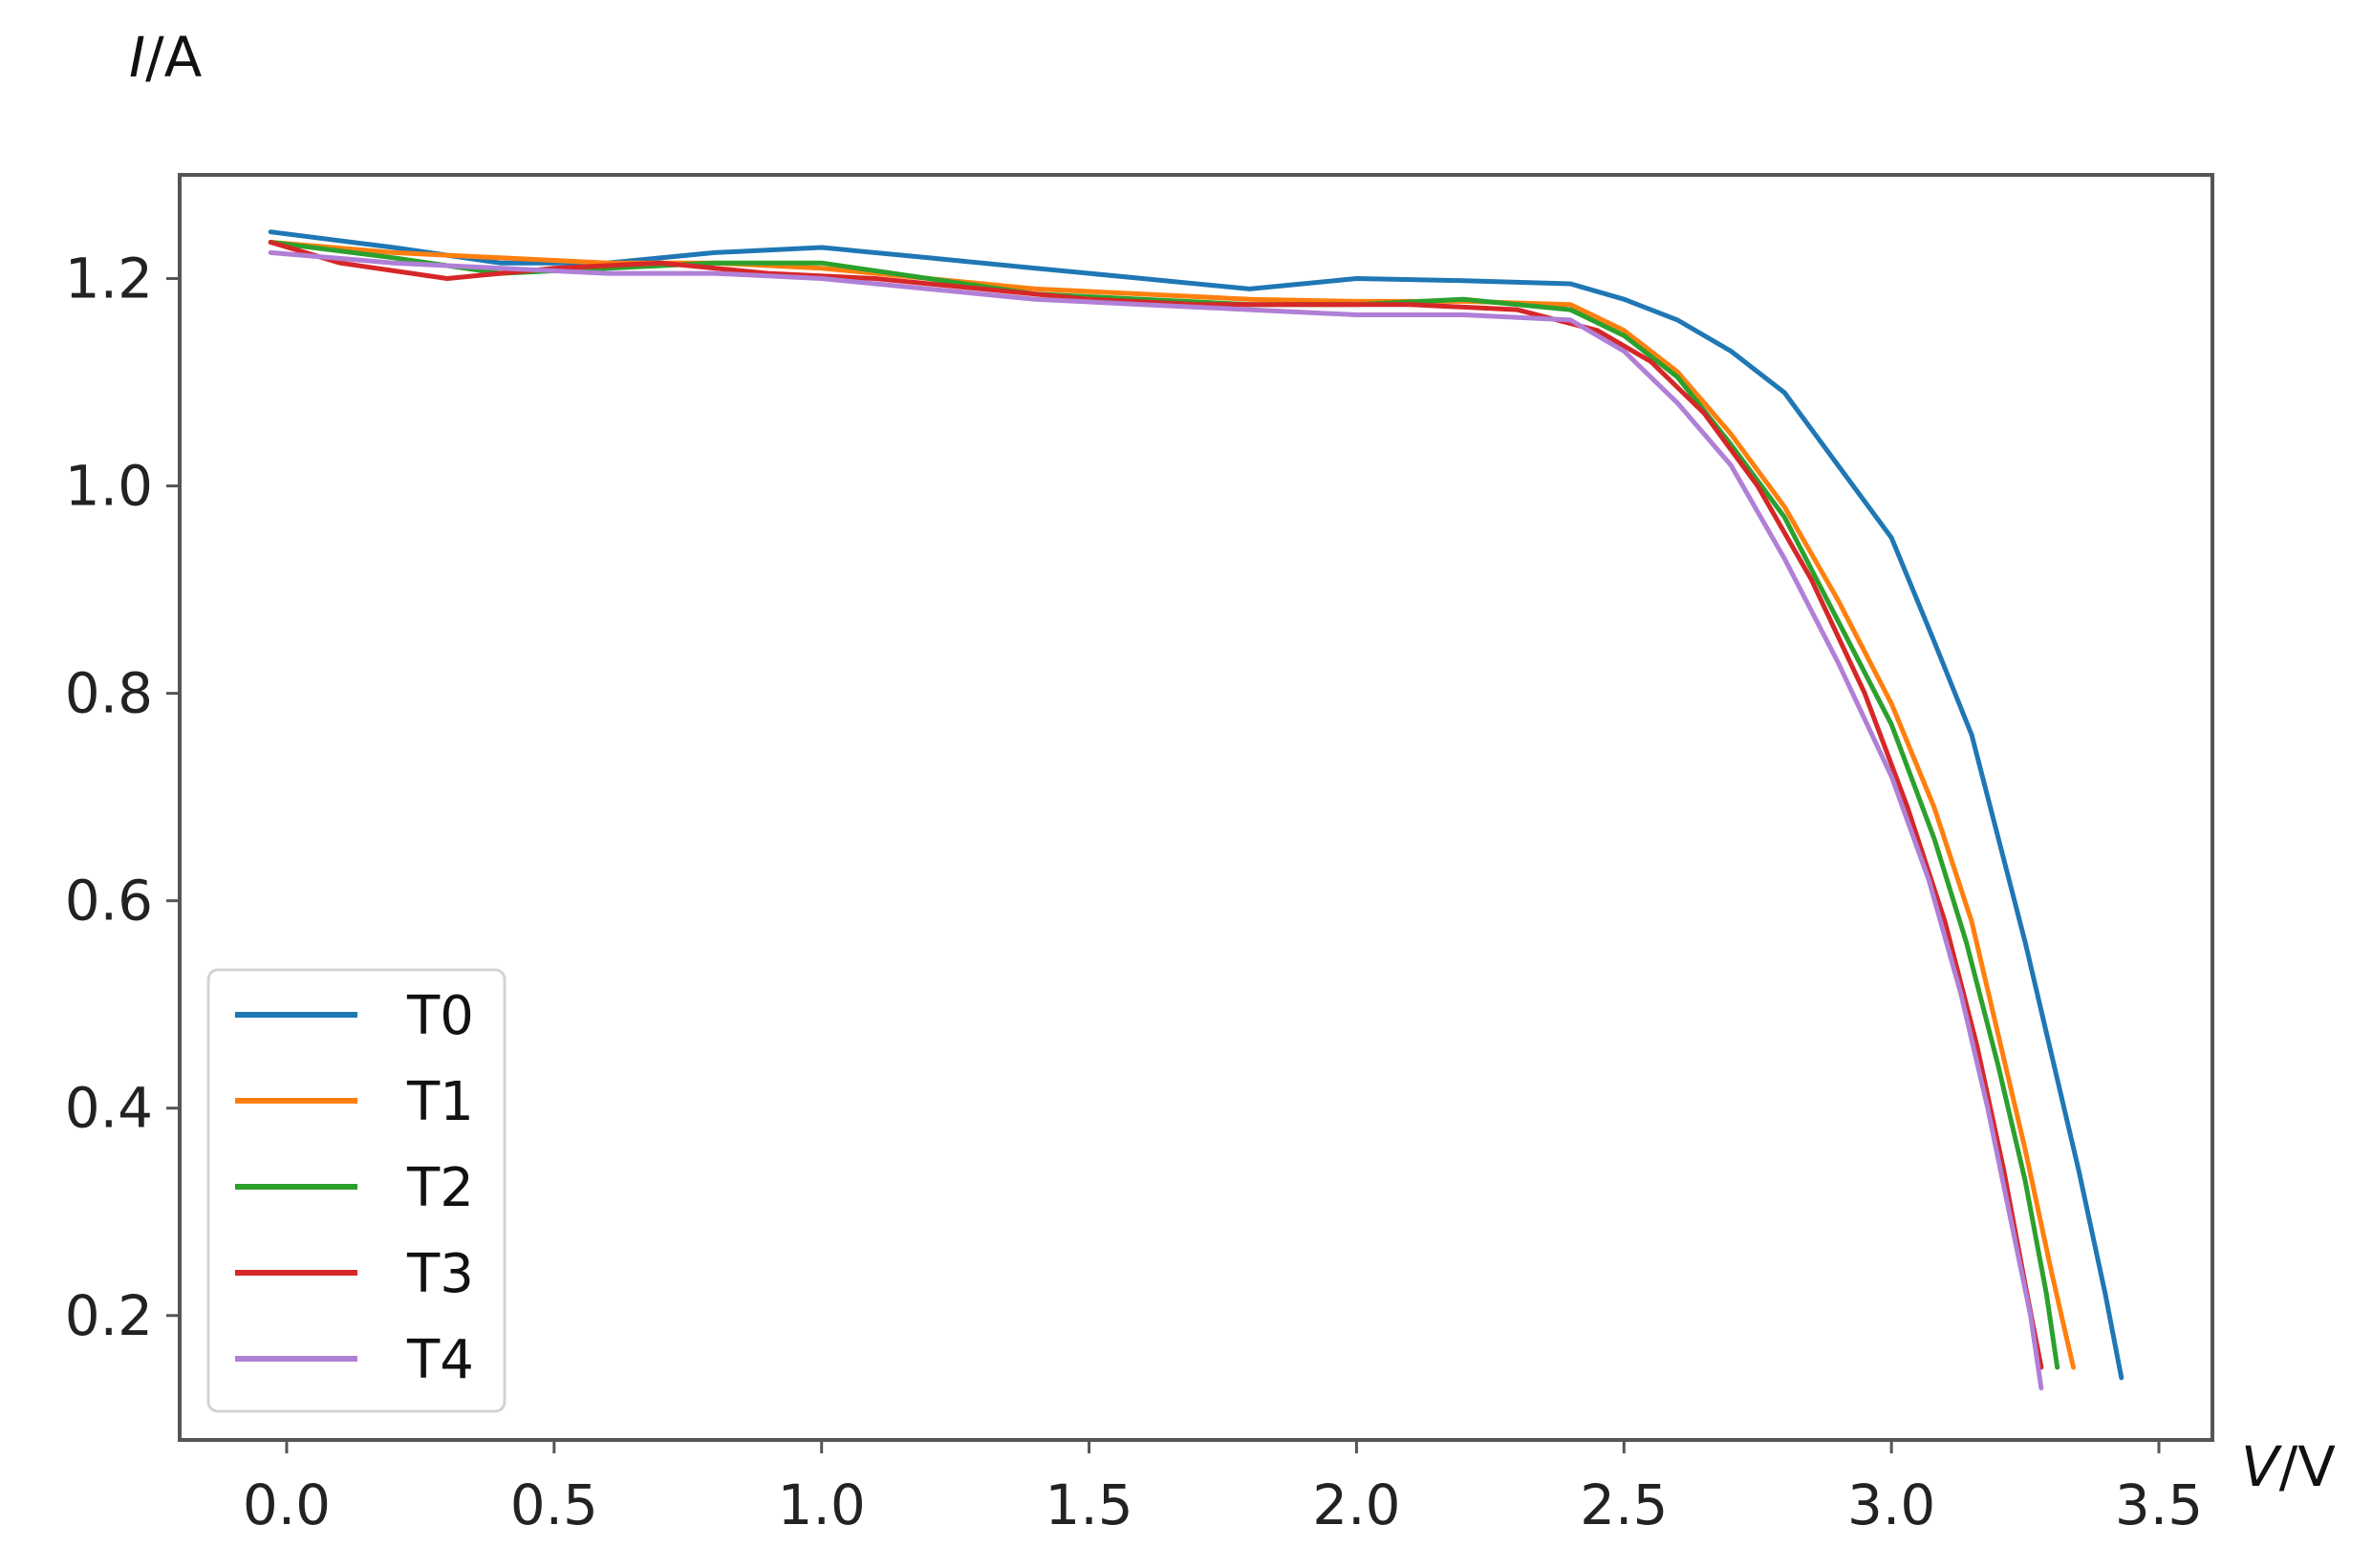  What do you see at coordinates (287, 1504) in the screenshot?
I see `x-tick-label: 0.0` at bounding box center [287, 1504].